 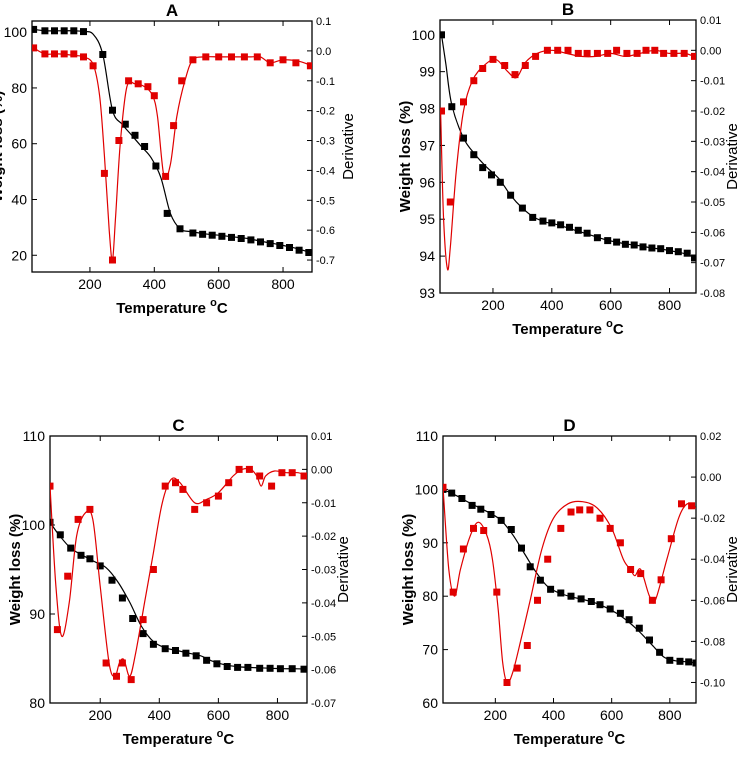 What do you see at coordinates (612, 715) in the screenshot?
I see `x-tick-label: 600` at bounding box center [612, 715].